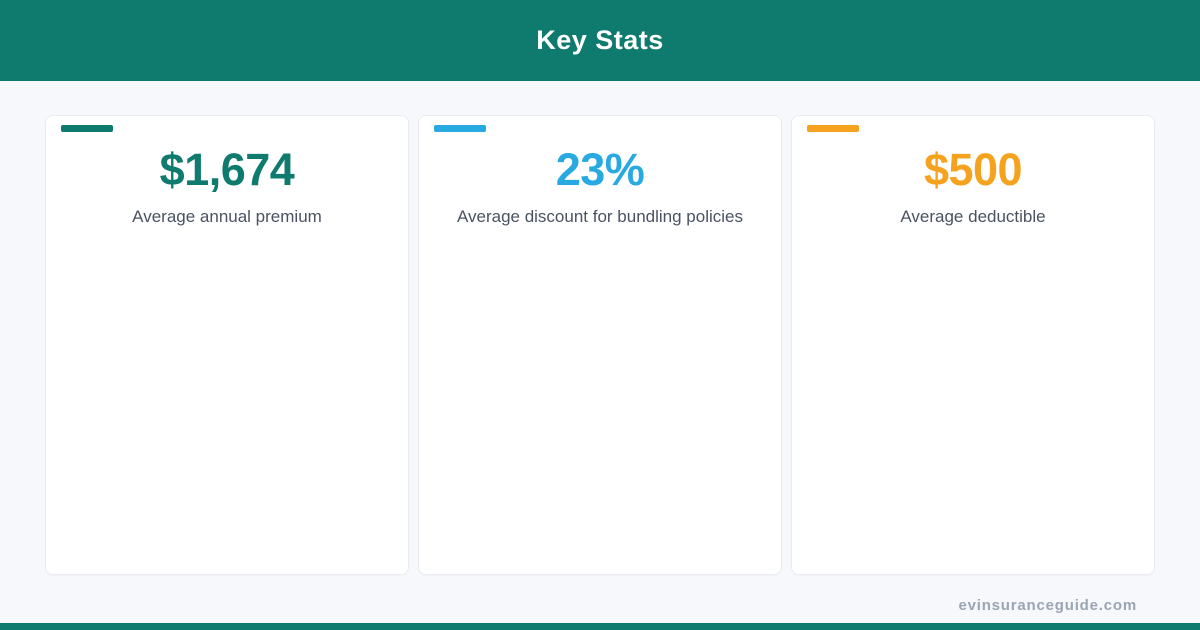 The width and height of the screenshot is (1200, 630). I want to click on stat-label: Average annual premium, so click(227, 216).